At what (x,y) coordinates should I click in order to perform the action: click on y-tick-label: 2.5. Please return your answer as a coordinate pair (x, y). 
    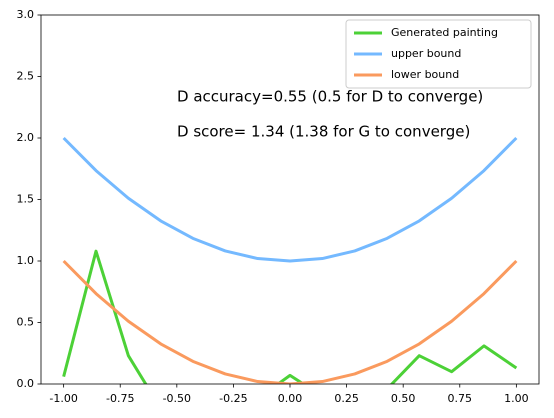
    Looking at the image, I should click on (26, 76).